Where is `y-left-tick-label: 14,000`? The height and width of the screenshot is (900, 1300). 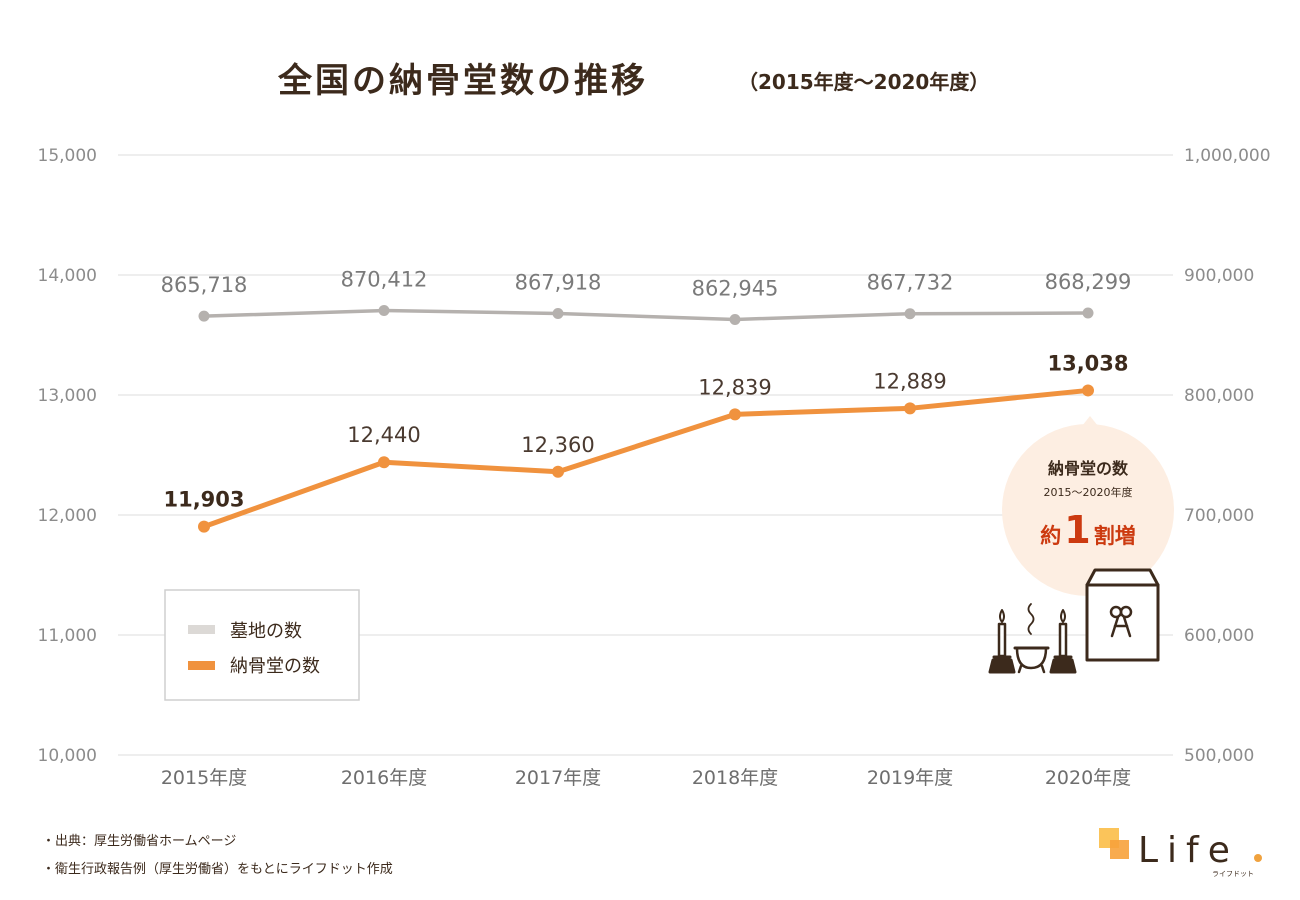 y-left-tick-label: 14,000 is located at coordinates (67, 276).